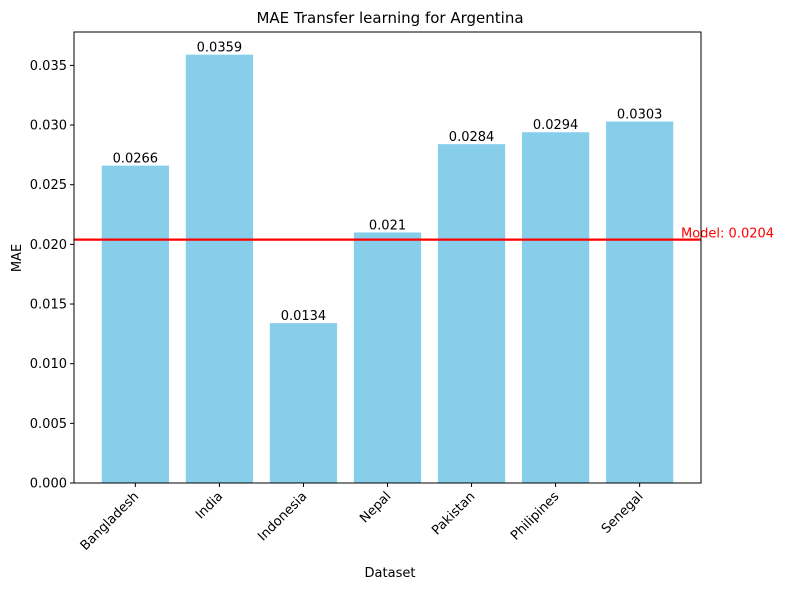 The width and height of the screenshot is (789, 590). I want to click on y-tick-label: 0.020, so click(48, 245).